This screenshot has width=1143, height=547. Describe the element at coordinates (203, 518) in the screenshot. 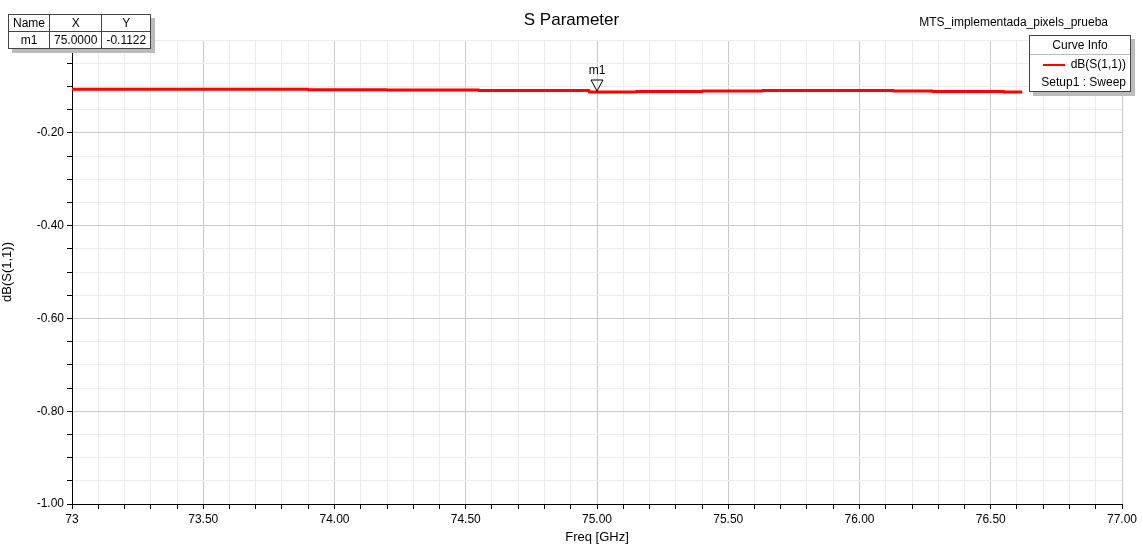

I see `x-tick-label: 73.50` at that location.